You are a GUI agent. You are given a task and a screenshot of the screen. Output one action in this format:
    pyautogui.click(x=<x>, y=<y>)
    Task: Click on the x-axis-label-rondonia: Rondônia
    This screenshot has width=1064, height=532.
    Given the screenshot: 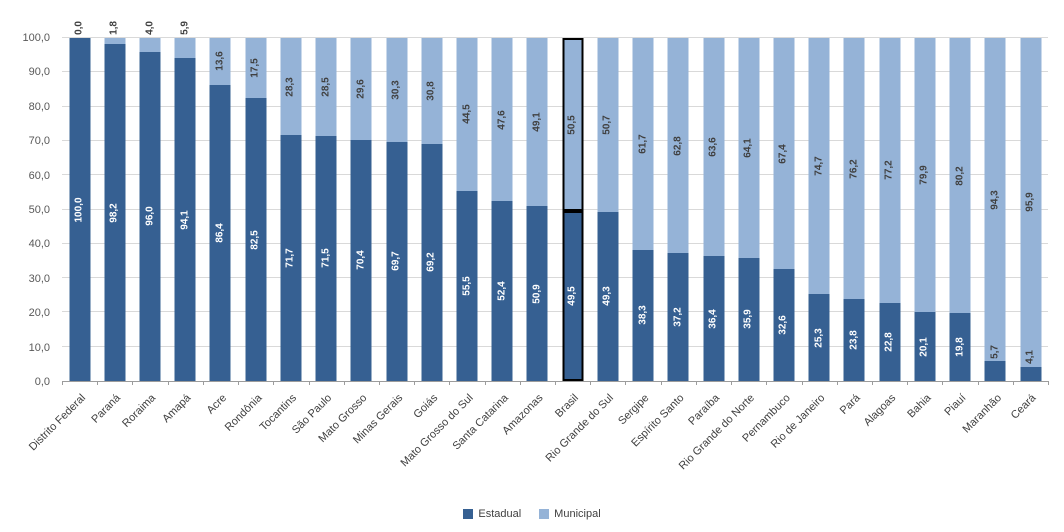 What is the action you would take?
    pyautogui.click(x=243, y=413)
    